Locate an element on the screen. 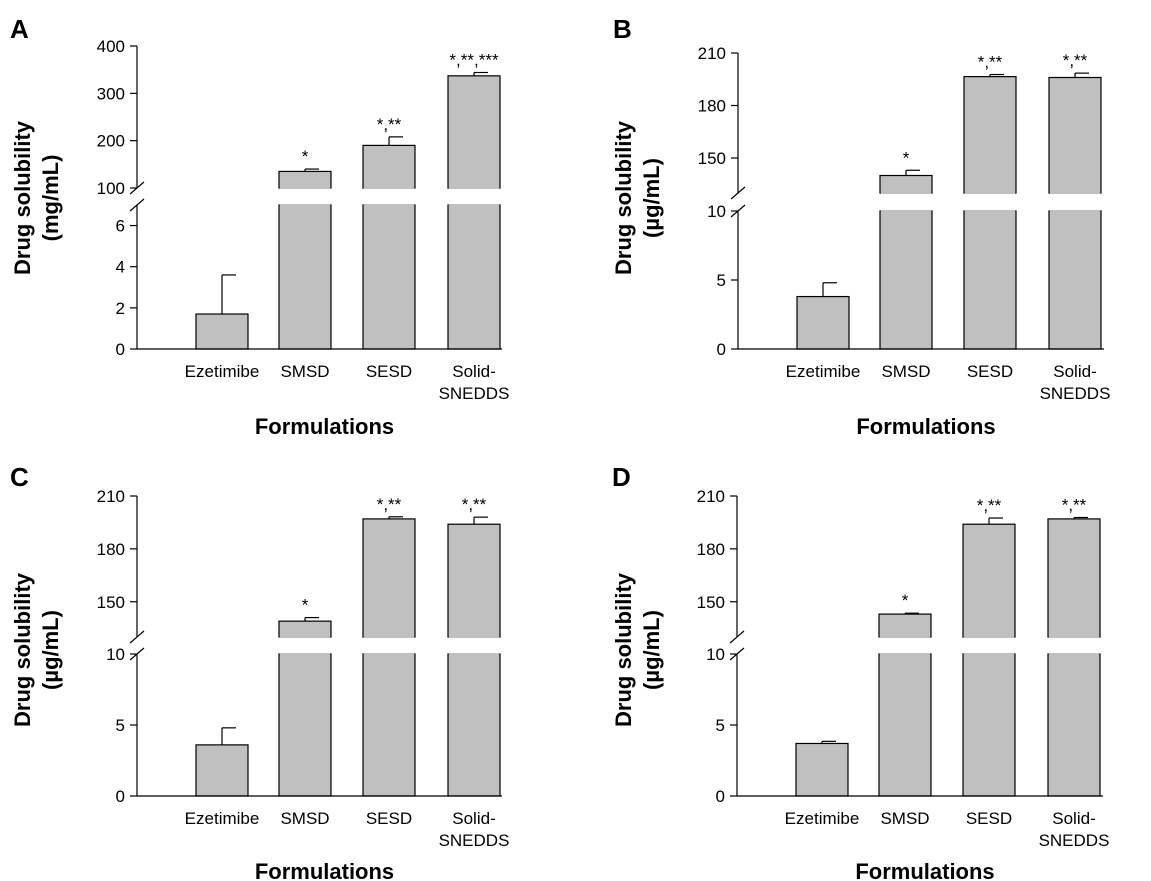 The height and width of the screenshot is (881, 1151). y-tick-label: 400 is located at coordinates (111, 46).